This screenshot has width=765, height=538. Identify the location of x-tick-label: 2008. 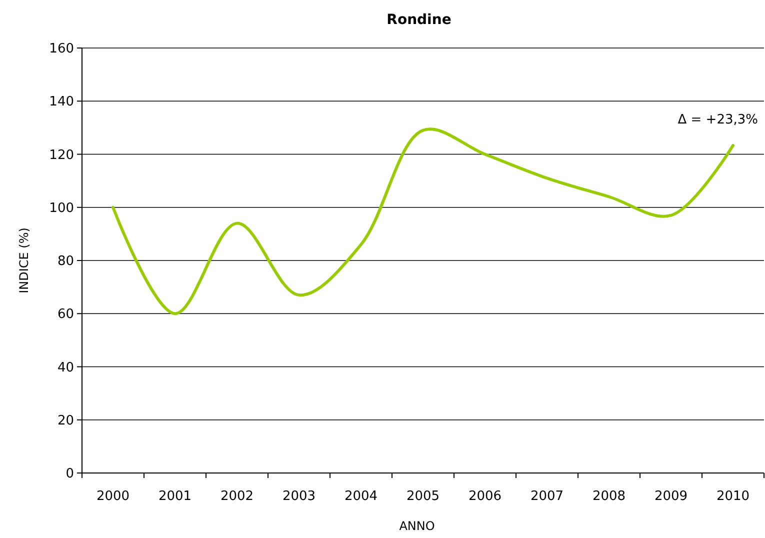
(609, 496).